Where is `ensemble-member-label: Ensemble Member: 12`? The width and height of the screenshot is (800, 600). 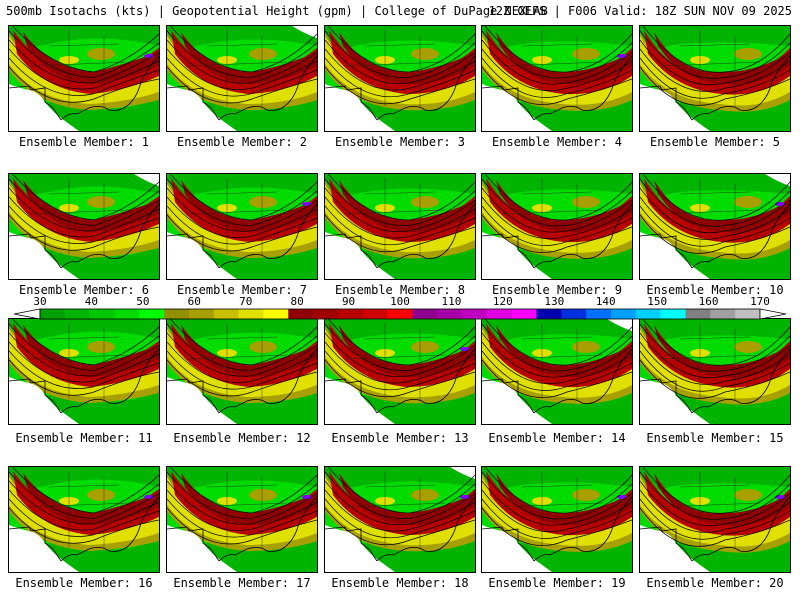
ensemble-member-label: Ensemble Member: 12 is located at coordinates (242, 438).